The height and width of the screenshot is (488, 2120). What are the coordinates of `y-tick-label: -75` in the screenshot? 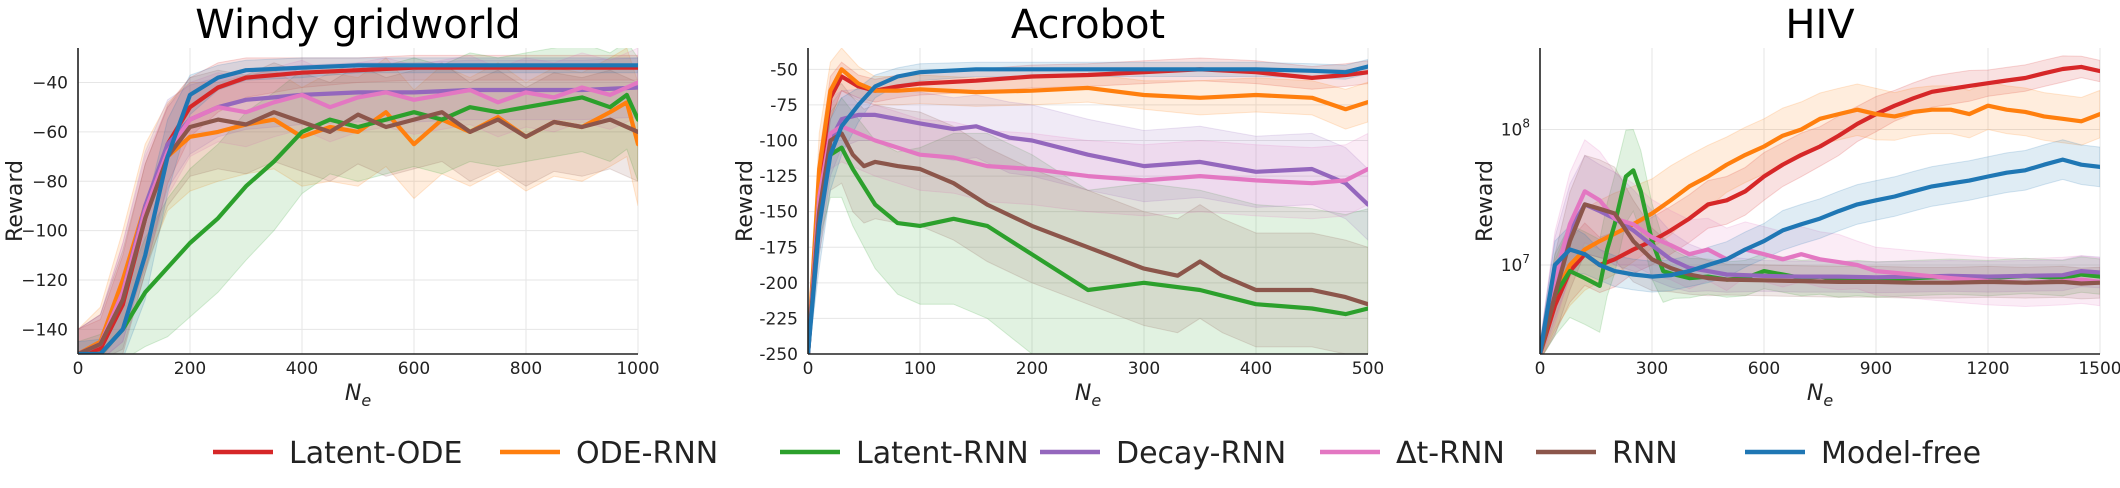 It's located at (784, 106).